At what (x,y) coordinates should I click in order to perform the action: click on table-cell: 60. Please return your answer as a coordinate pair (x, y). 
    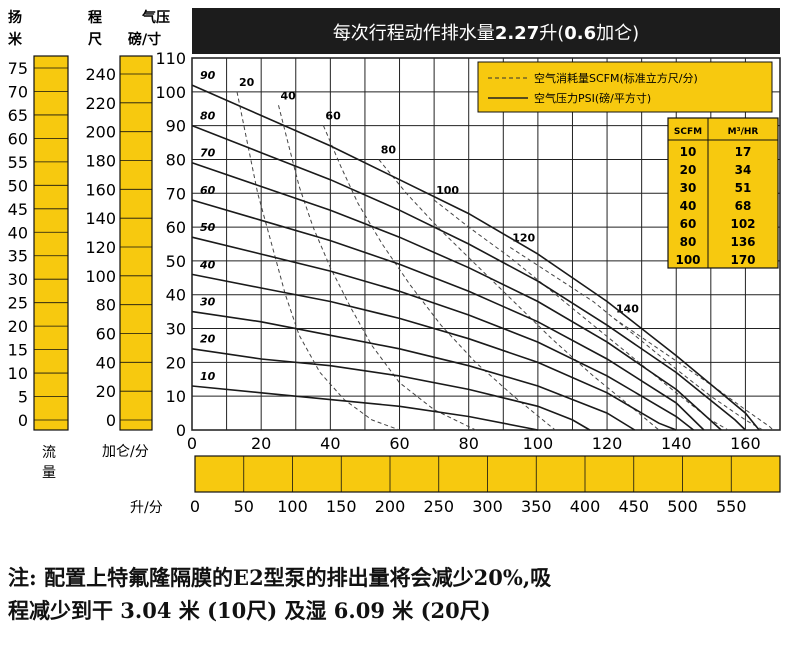
    Looking at the image, I should click on (688, 224).